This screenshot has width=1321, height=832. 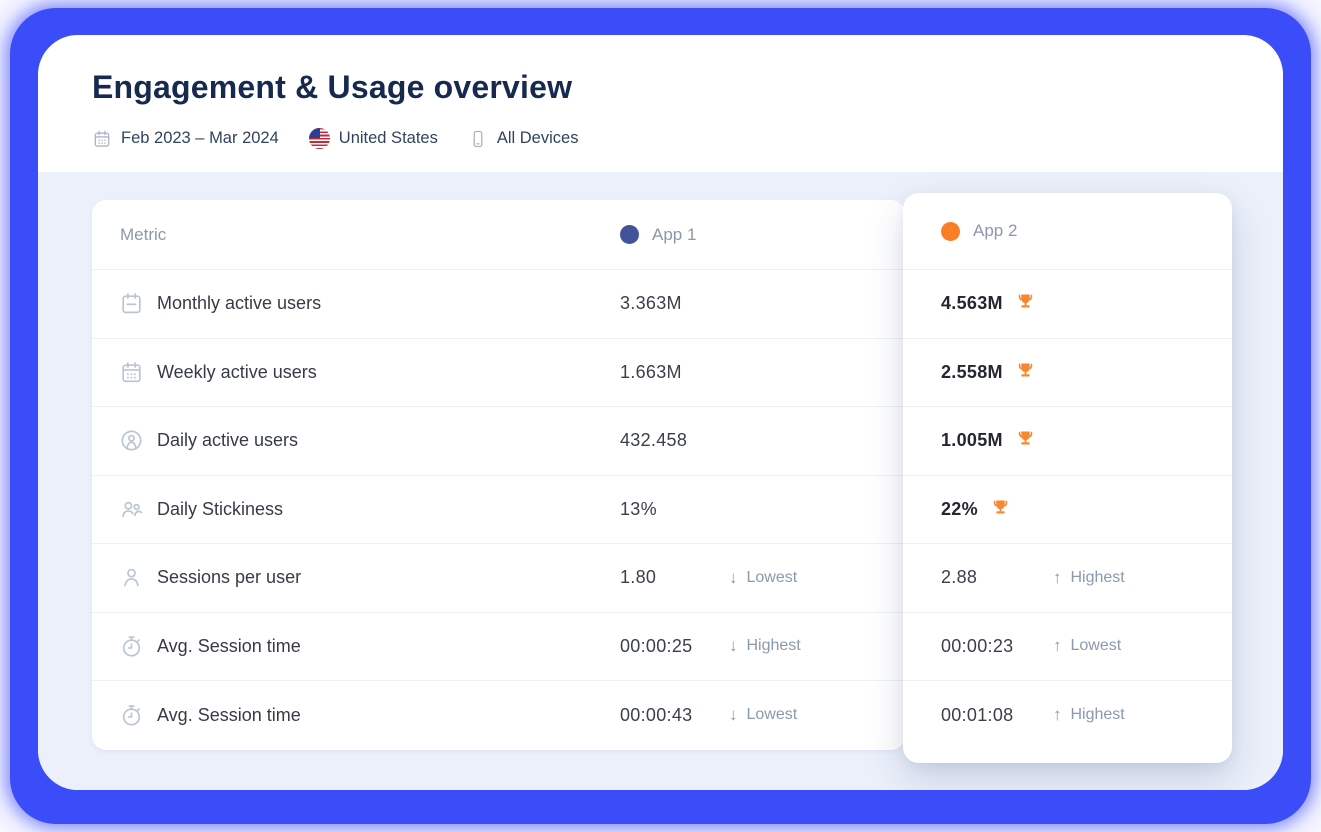 I want to click on metric-label: Weekly active users, so click(x=237, y=371).